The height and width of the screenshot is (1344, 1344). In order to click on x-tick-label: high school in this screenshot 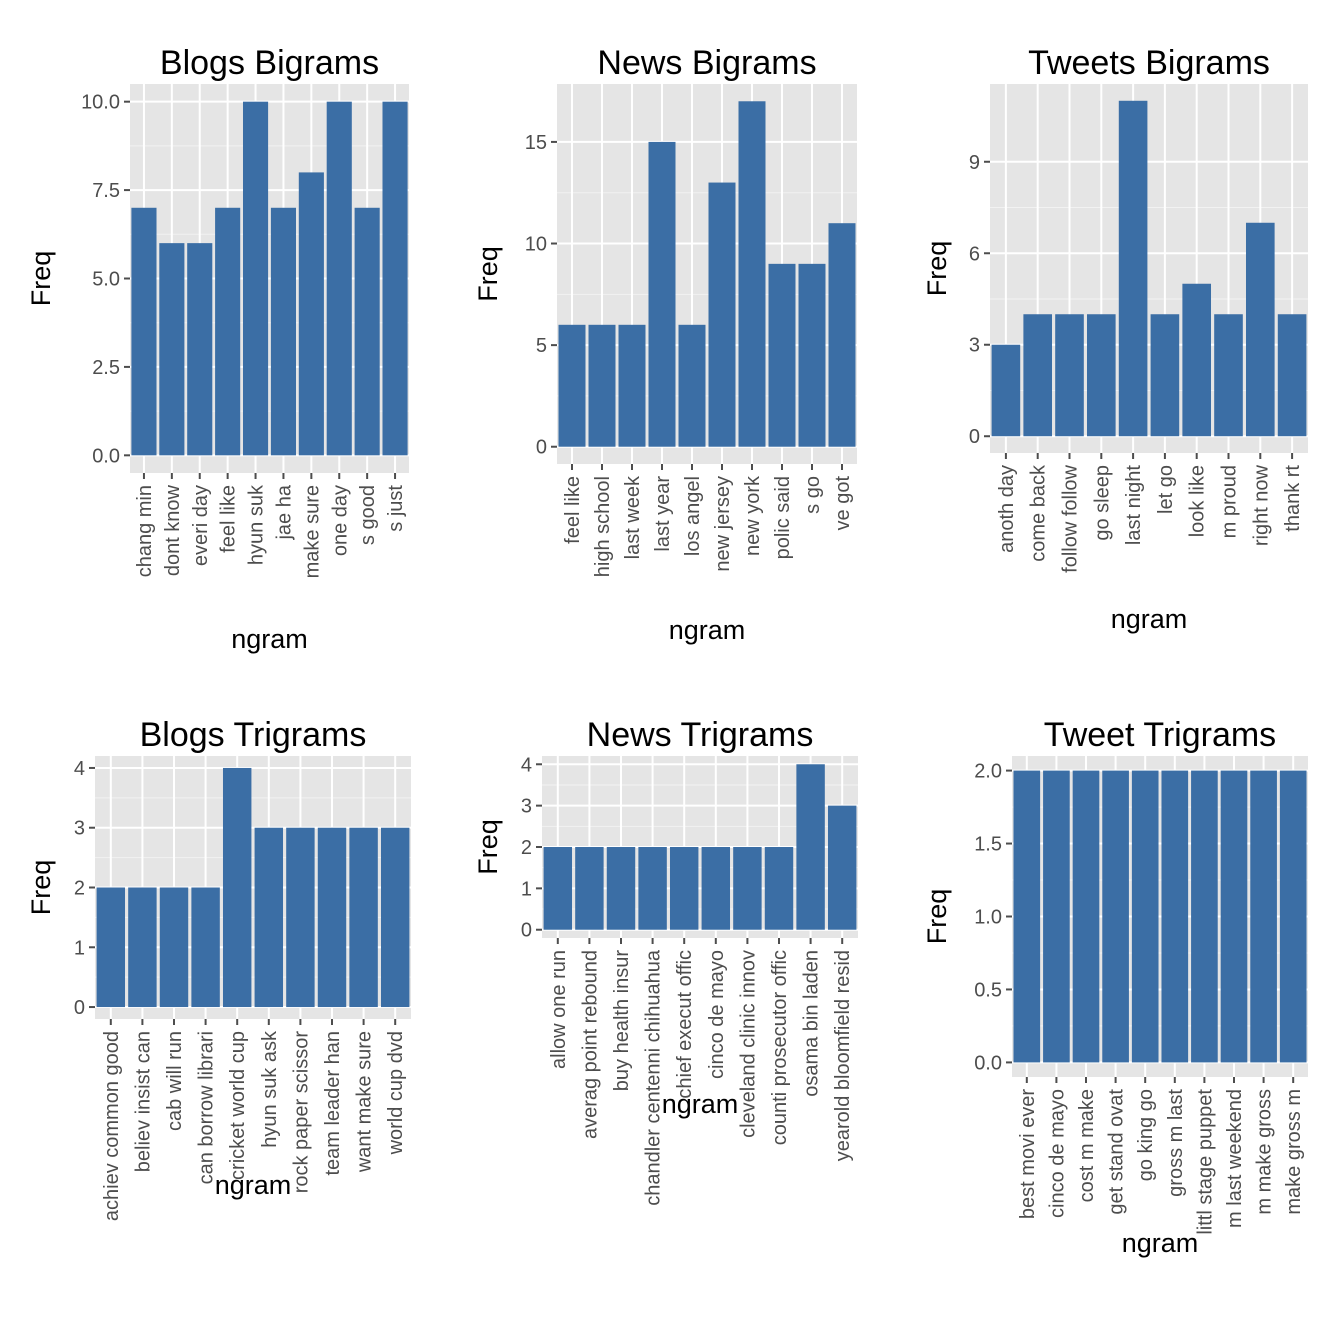, I will do `click(603, 526)`.